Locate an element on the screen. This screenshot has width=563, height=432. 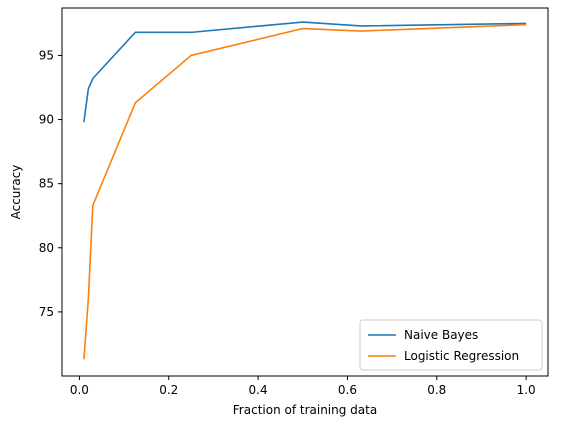
y-axis-label: Accuracy is located at coordinates (16, 192).